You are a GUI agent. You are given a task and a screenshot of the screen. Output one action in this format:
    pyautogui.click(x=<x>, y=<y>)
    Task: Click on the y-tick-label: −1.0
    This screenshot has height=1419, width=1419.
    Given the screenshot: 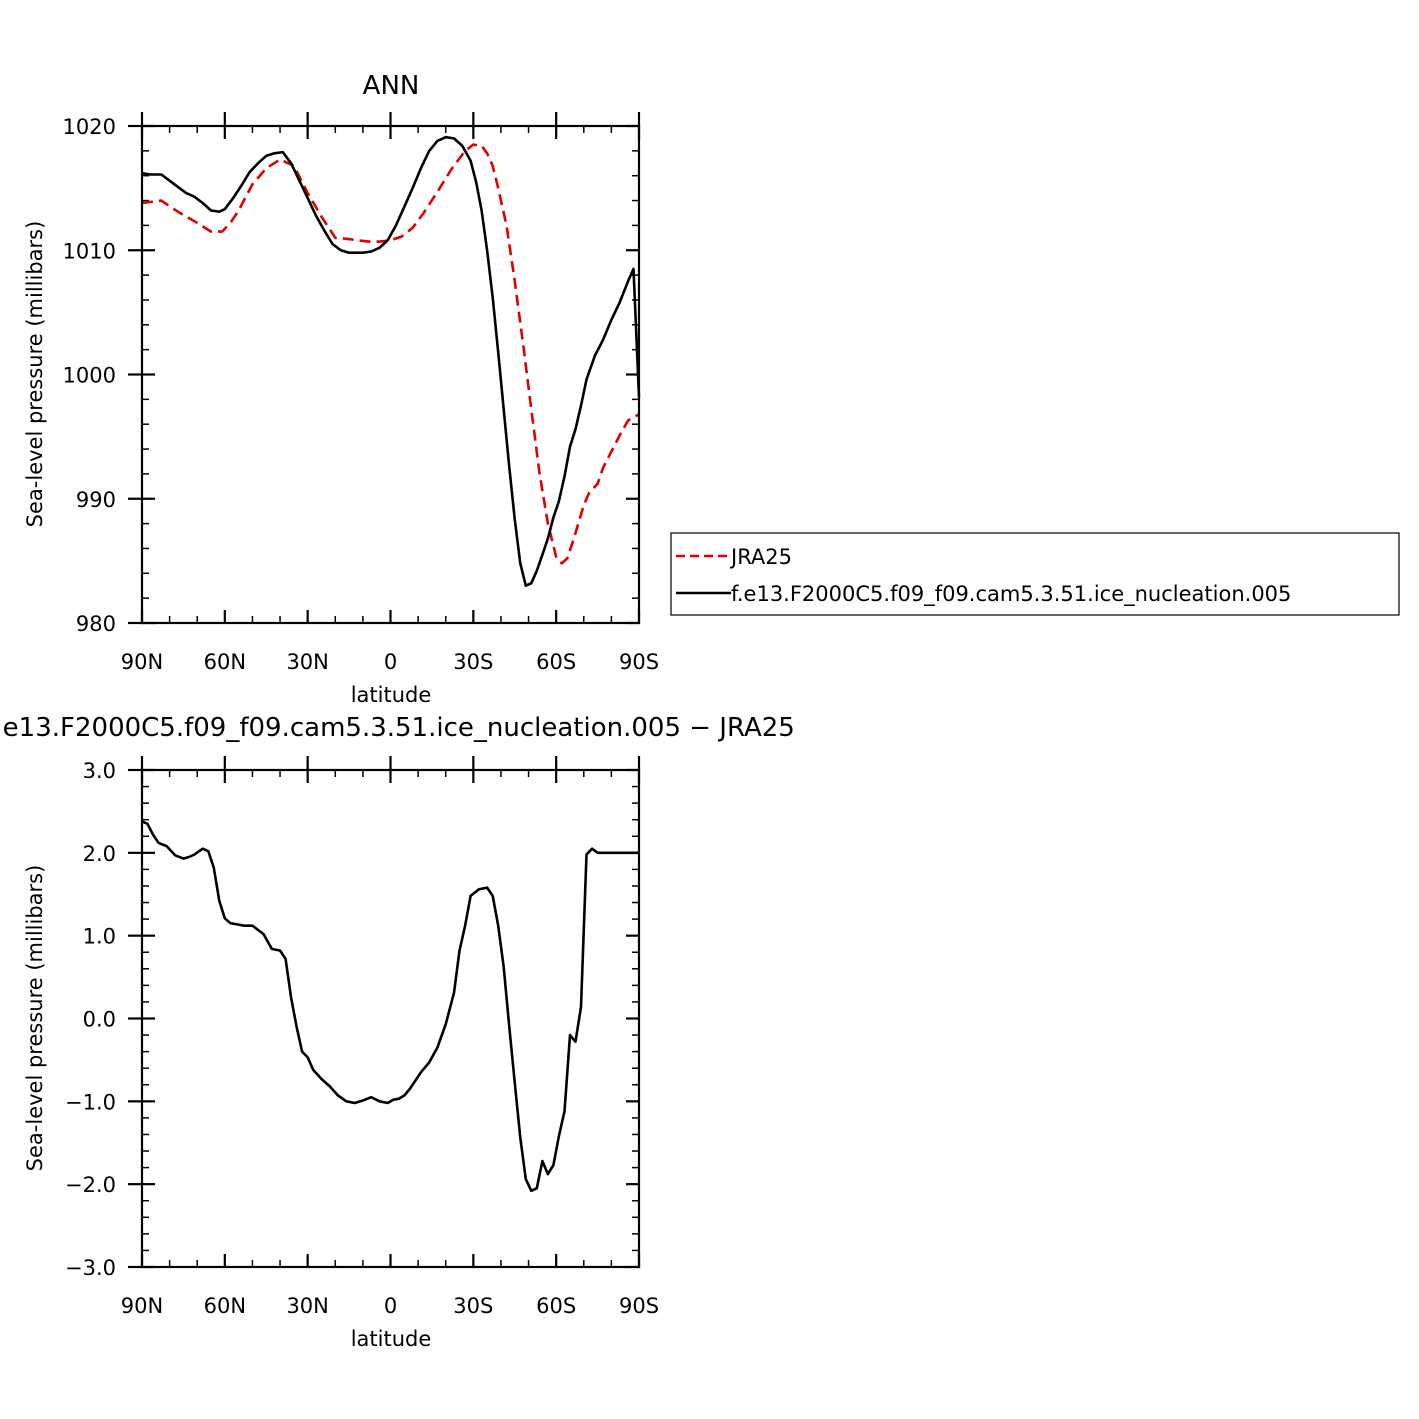 What is the action you would take?
    pyautogui.click(x=90, y=1102)
    